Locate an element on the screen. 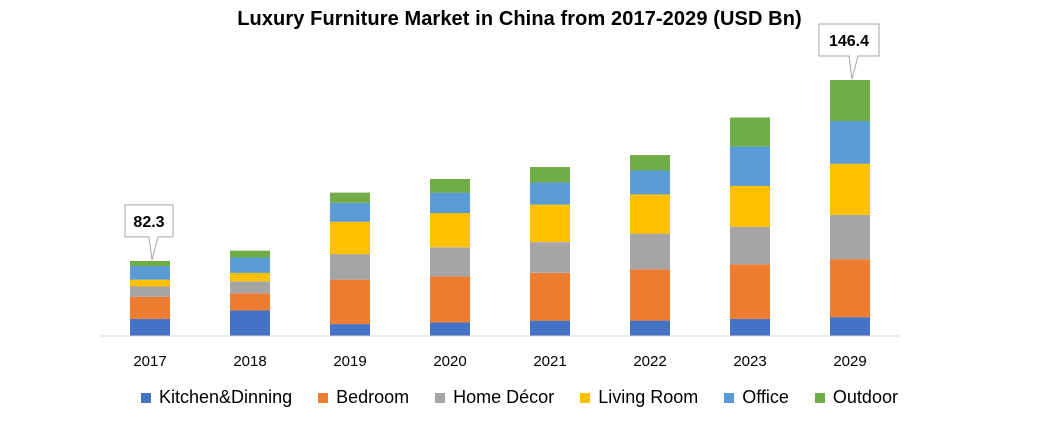 Image resolution: width=1039 pixels, height=426 pixels. legend-item-3: Living Room is located at coordinates (639, 397).